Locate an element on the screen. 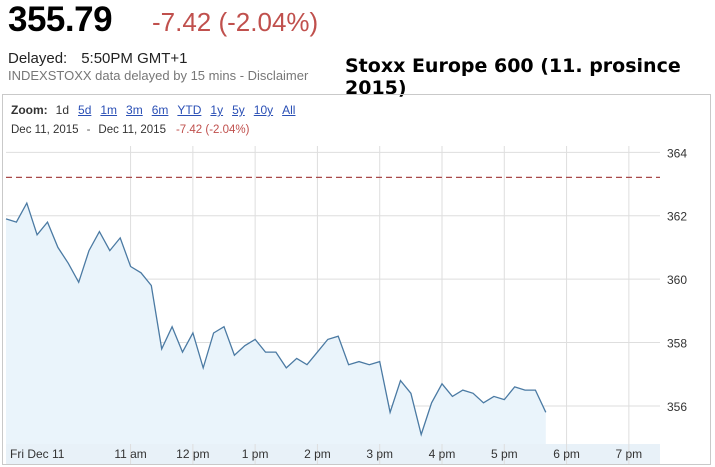 The width and height of the screenshot is (715, 467). zoom-option-6m: 6m is located at coordinates (160, 110).